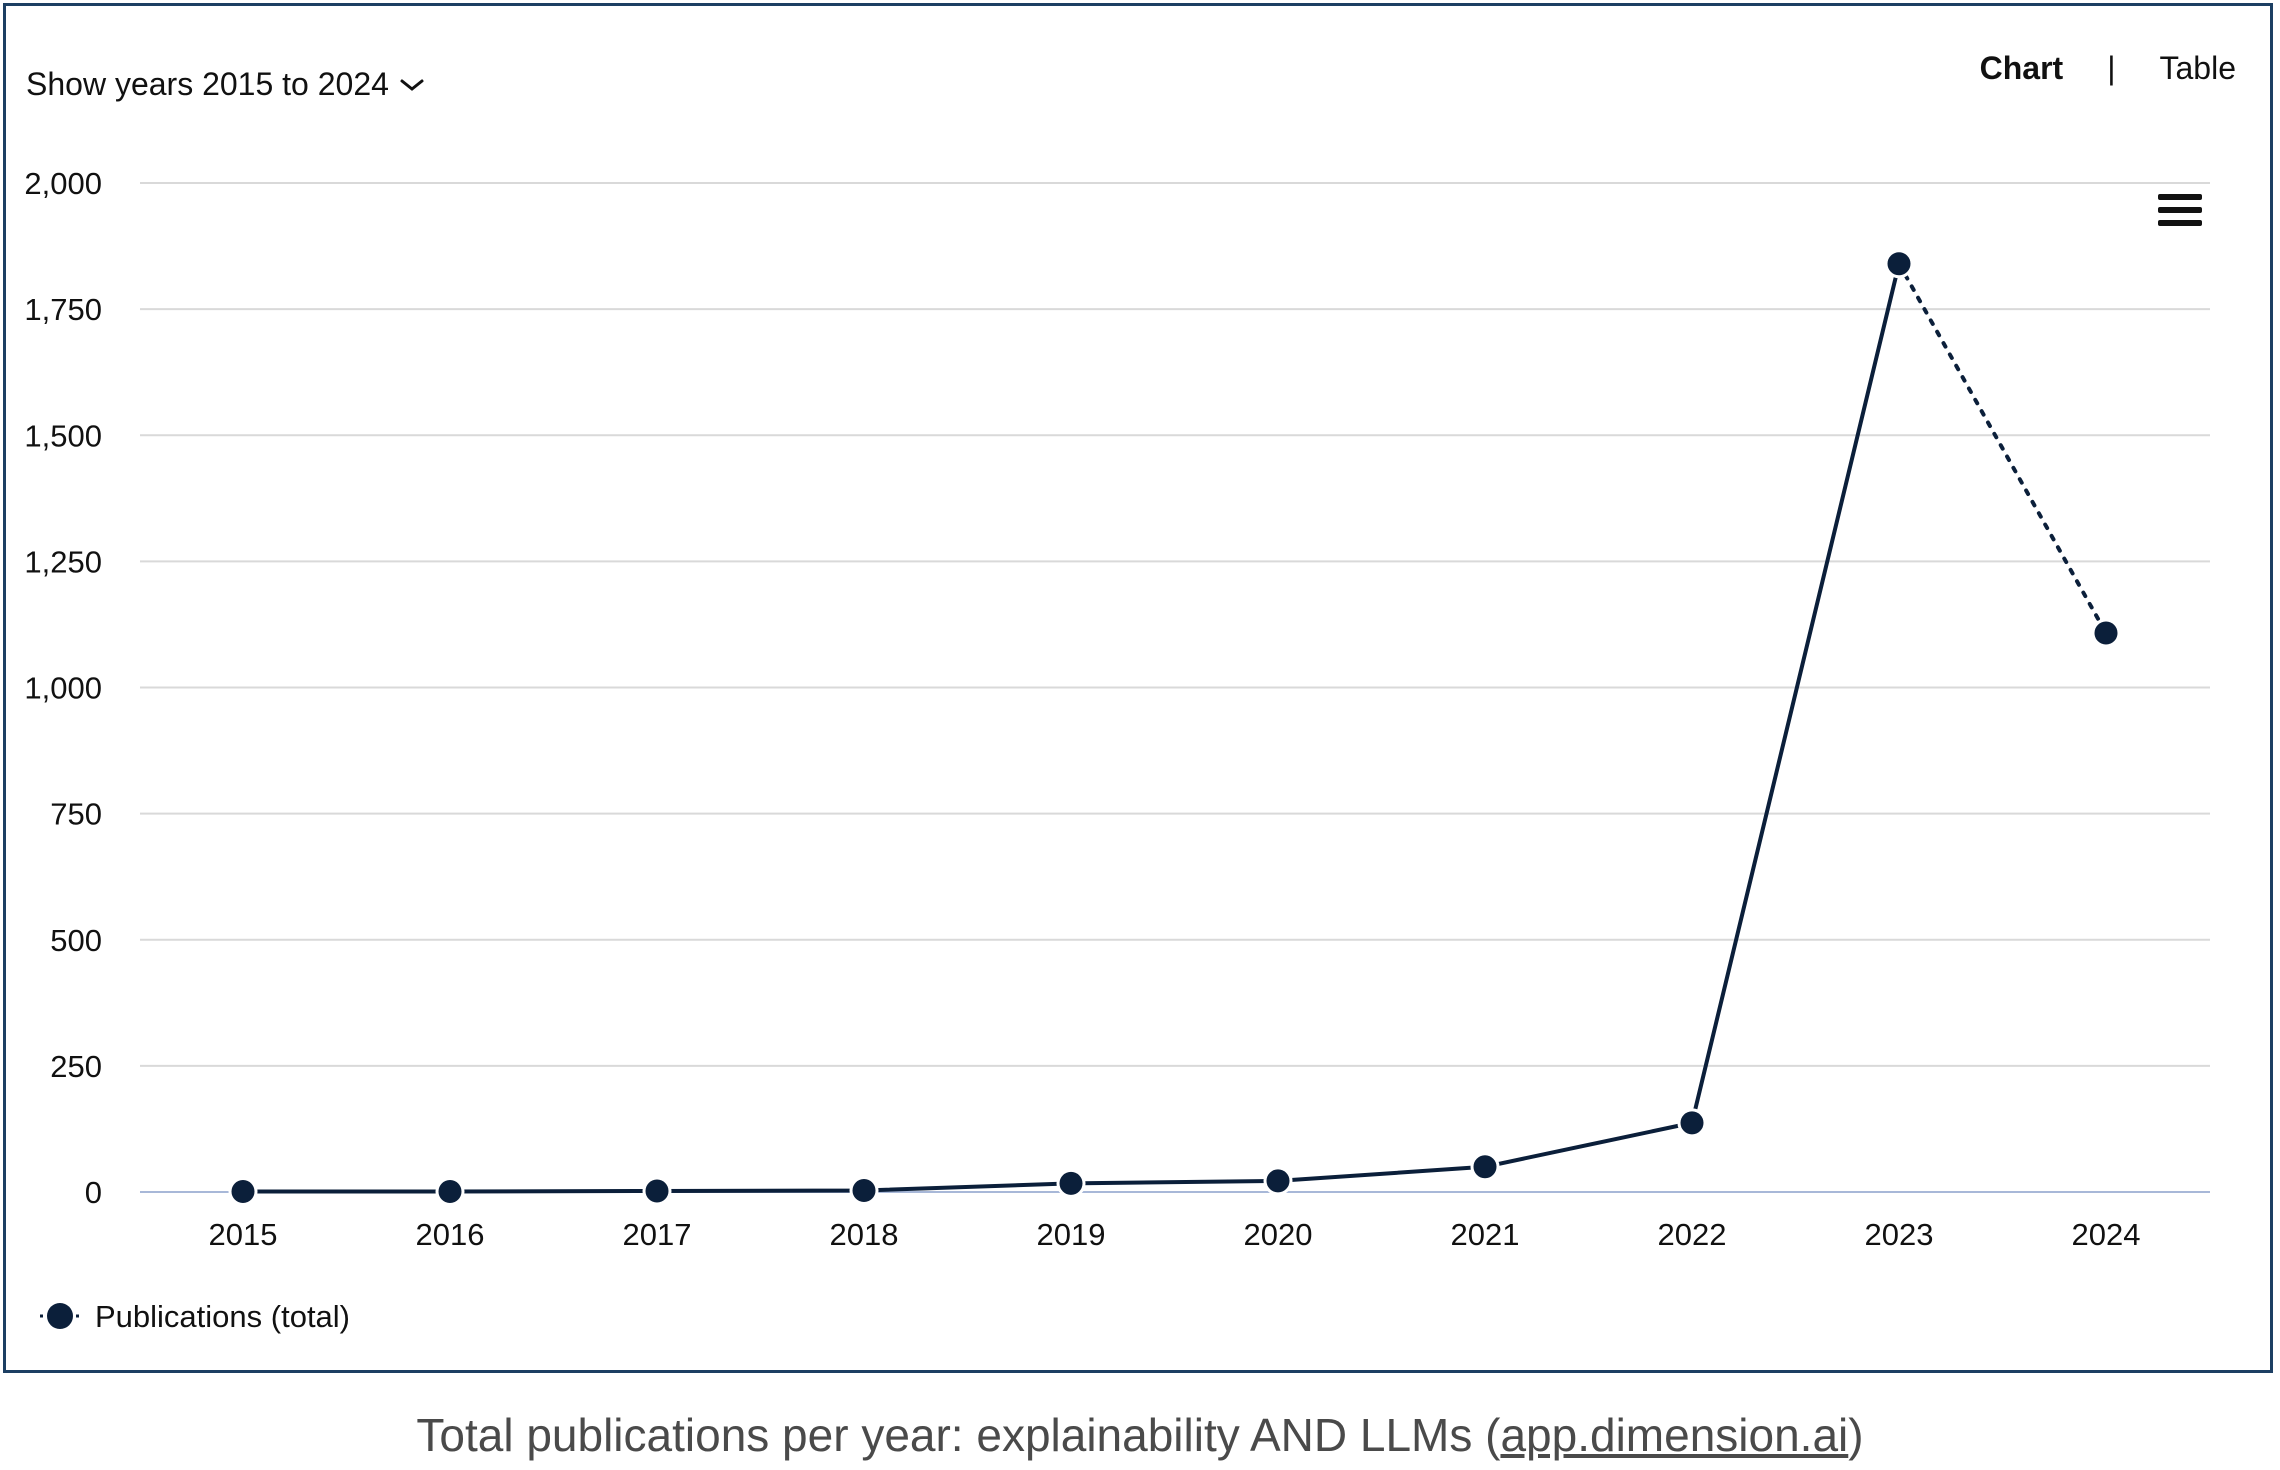 The width and height of the screenshot is (2280, 1470). What do you see at coordinates (657, 1234) in the screenshot?
I see `x-tick-label: 2017` at bounding box center [657, 1234].